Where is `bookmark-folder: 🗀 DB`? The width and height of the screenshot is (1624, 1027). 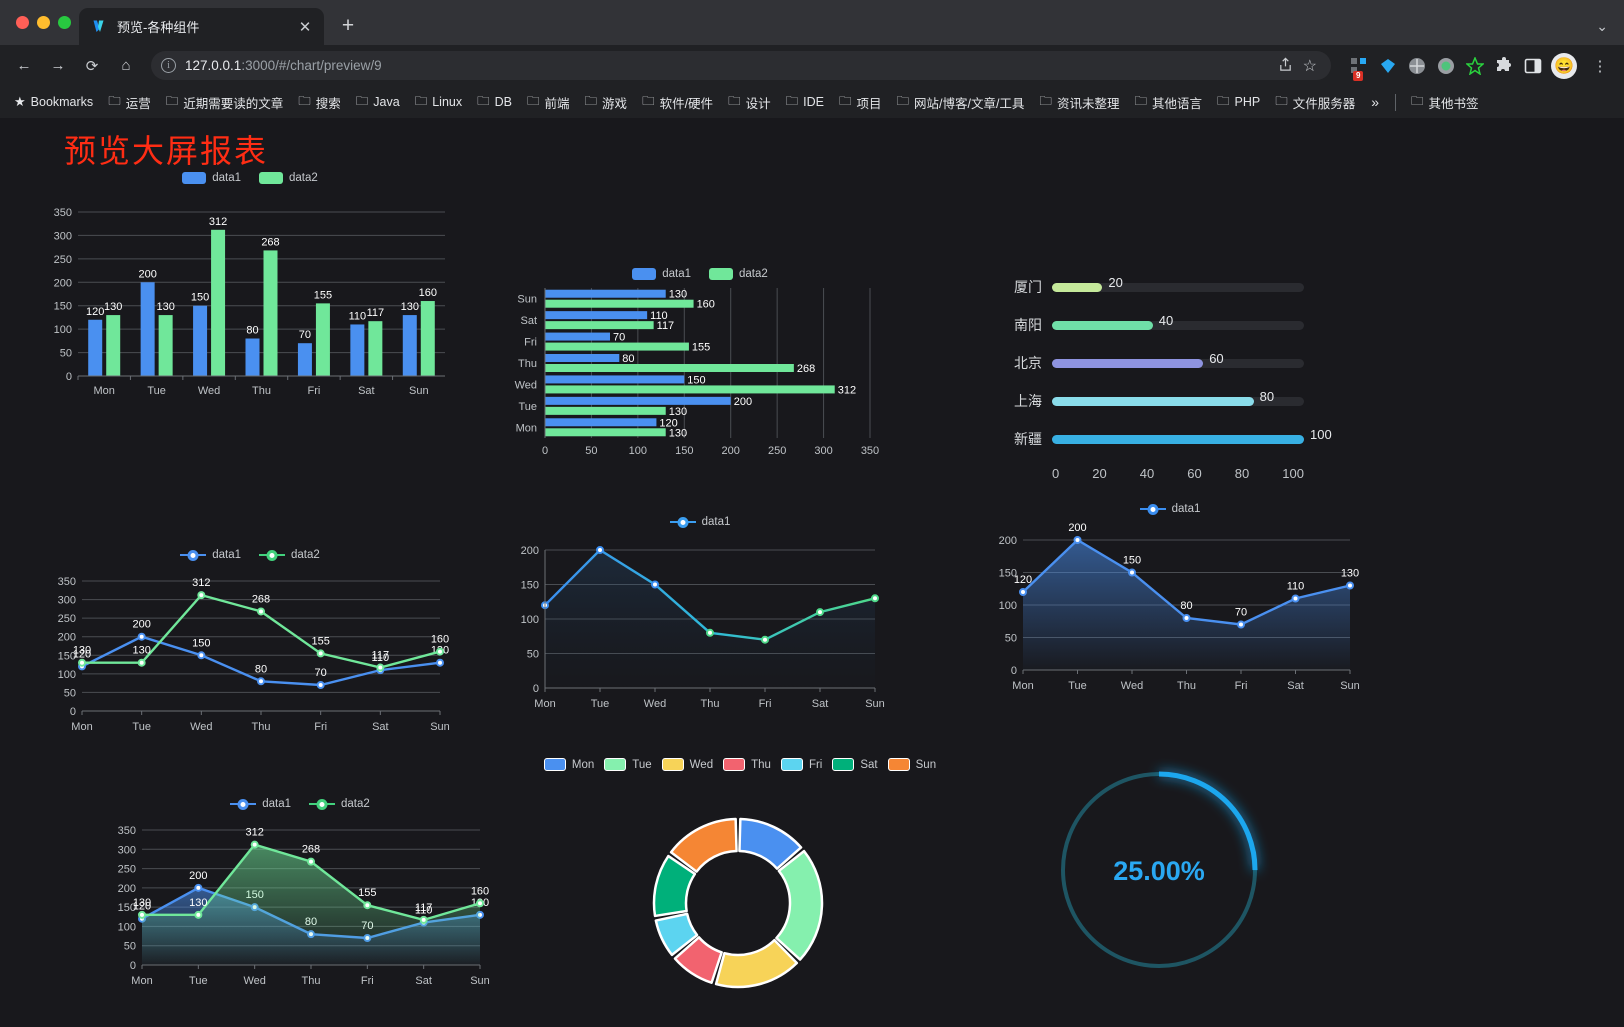 bookmark-folder: 🗀 DB is located at coordinates (494, 102).